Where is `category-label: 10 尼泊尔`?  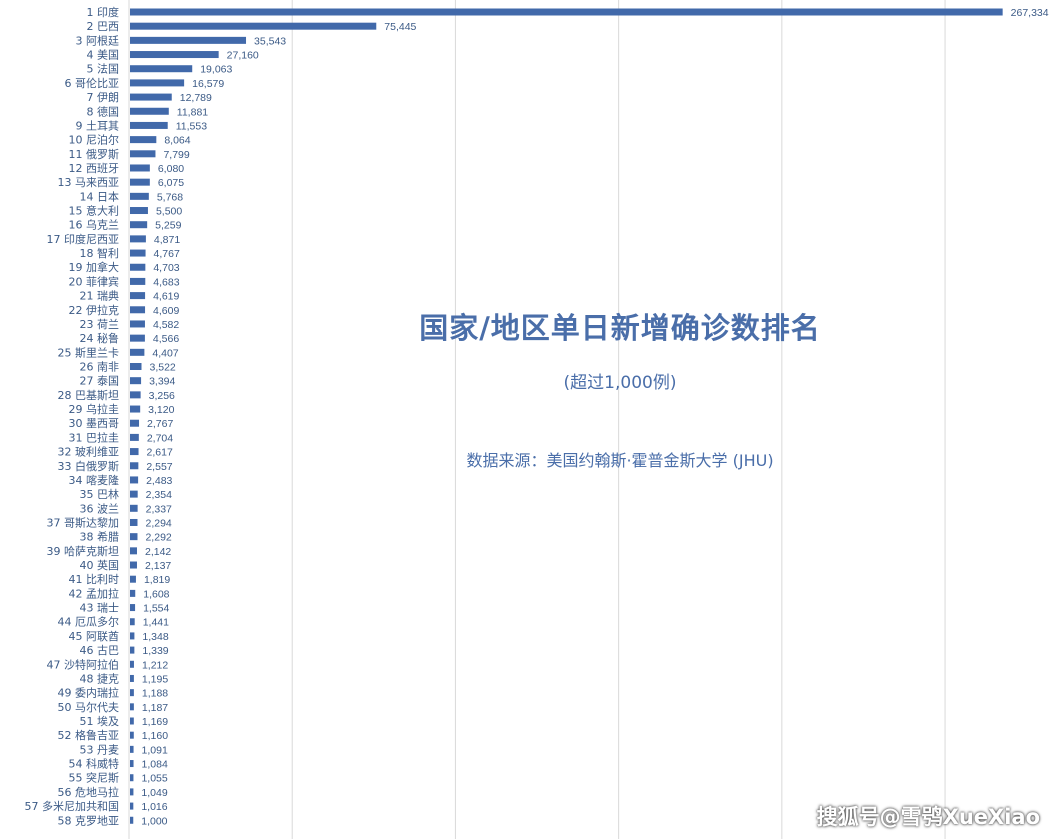 category-label: 10 尼泊尔 is located at coordinates (94, 140).